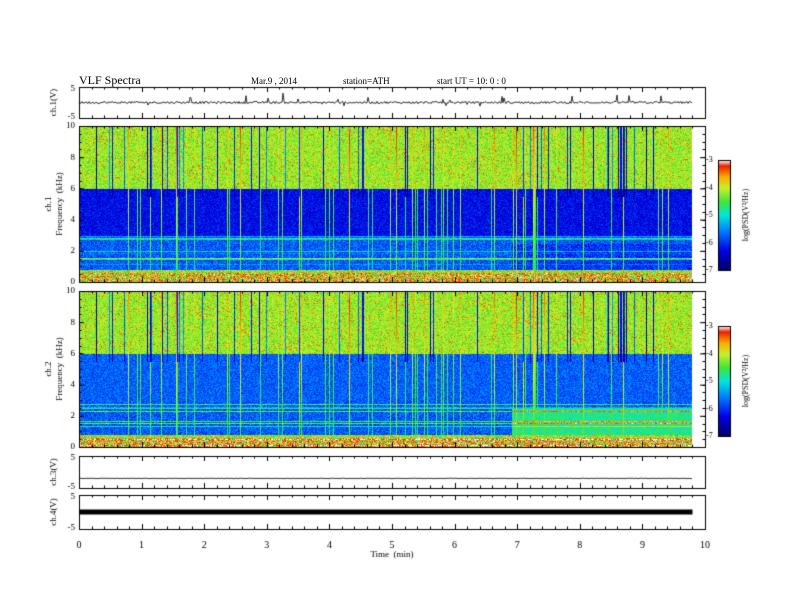 This screenshot has width=792, height=612. Describe the element at coordinates (471, 81) in the screenshot. I see `start-time-label: start UT = 10: 0 : 0` at that location.